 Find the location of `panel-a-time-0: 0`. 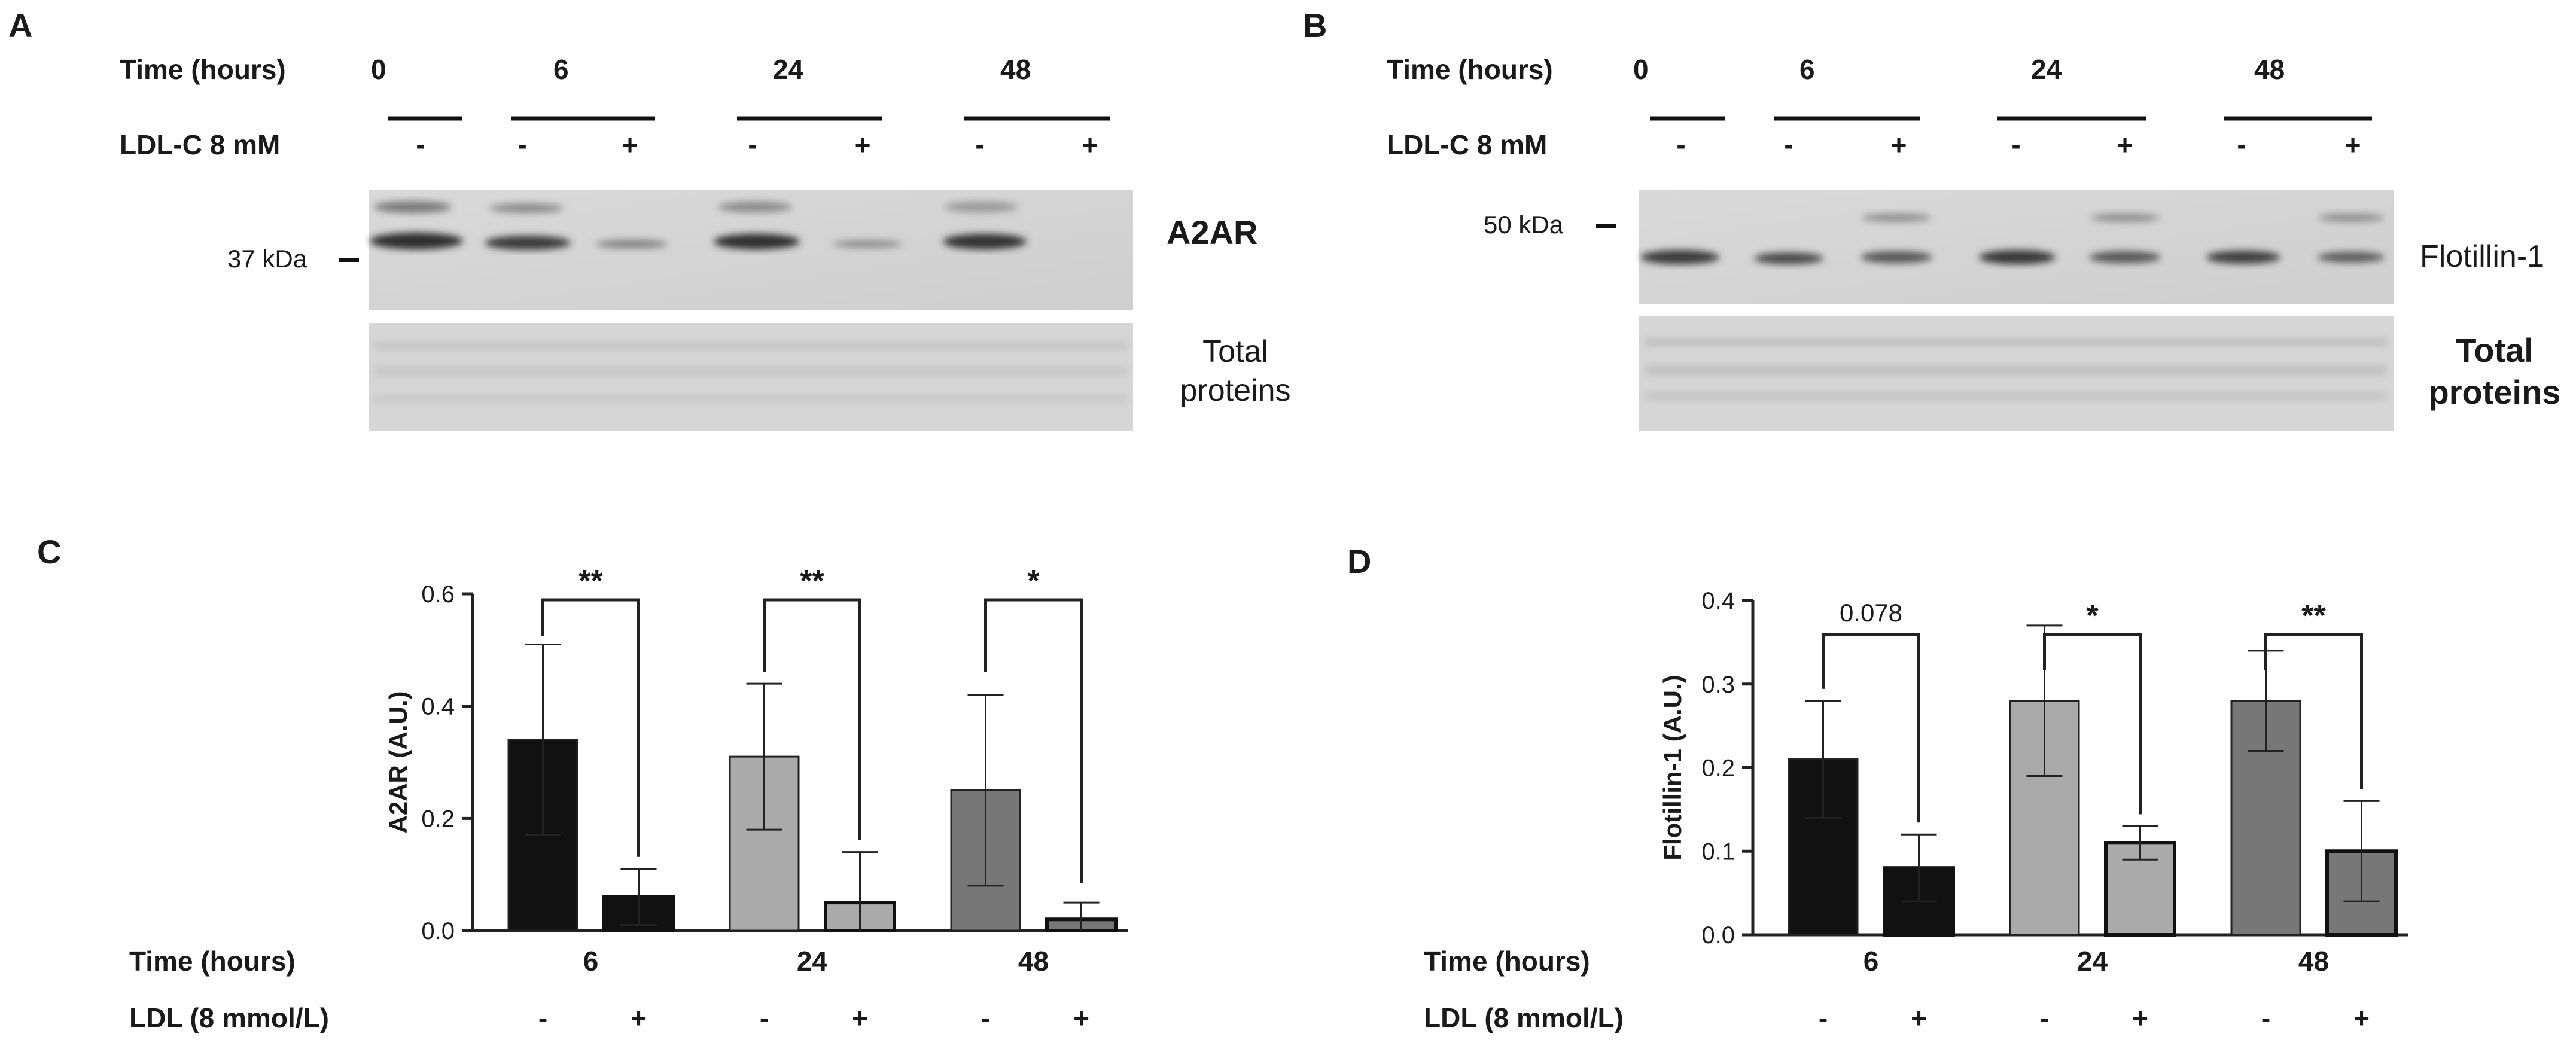

panel-a-time-0: 0 is located at coordinates (378, 69).